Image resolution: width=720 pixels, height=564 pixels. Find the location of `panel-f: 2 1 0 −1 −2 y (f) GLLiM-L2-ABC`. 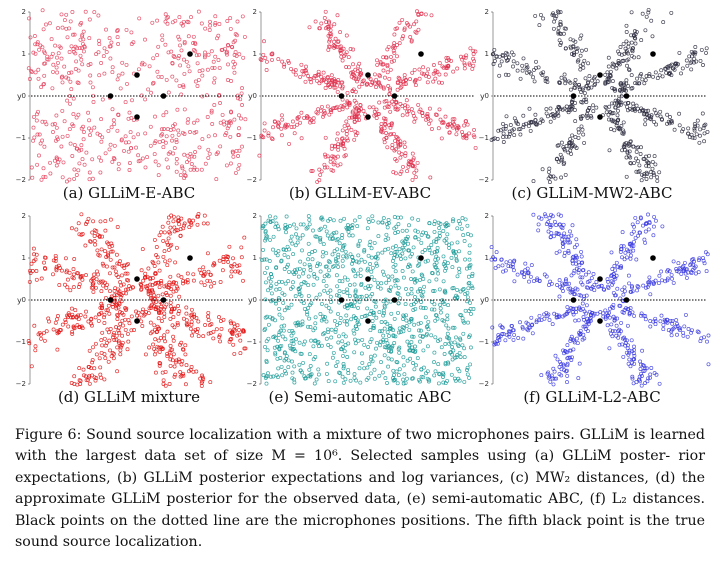

panel-f: 2 1 0 −1 −2 y (f) GLLiM-L2-ABC is located at coordinates (594, 314).